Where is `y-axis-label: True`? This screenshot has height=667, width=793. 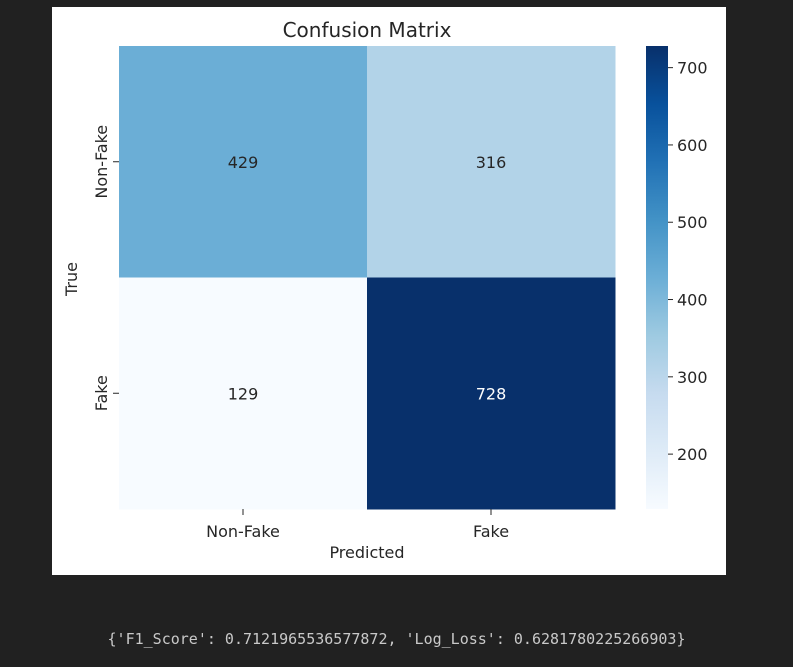
y-axis-label: True is located at coordinates (71, 279).